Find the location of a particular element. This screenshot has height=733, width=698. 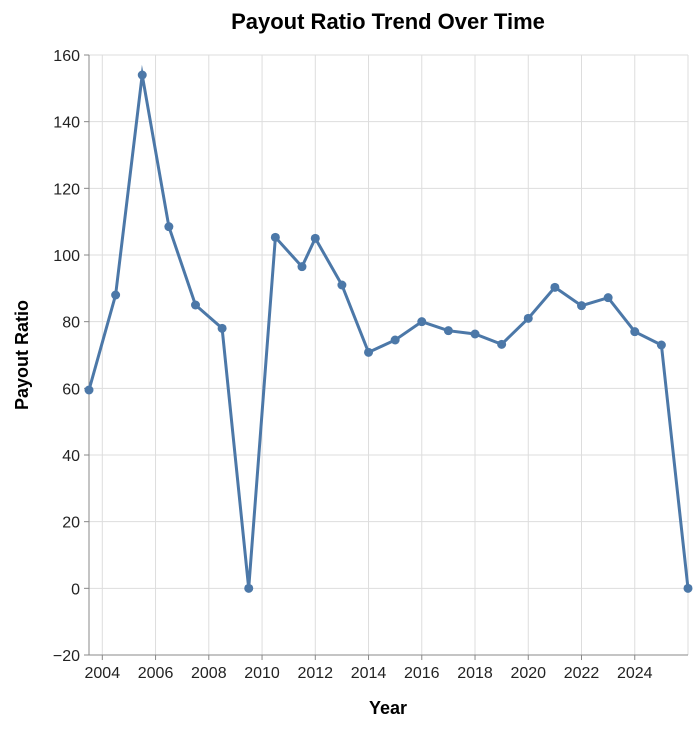

y-tick-label: 60 is located at coordinates (71, 389).